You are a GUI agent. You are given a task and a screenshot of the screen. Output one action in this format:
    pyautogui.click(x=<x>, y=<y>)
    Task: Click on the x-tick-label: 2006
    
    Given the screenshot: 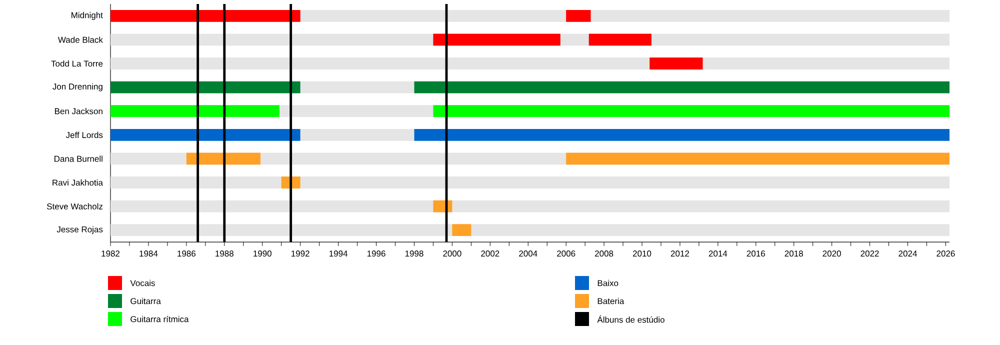 What is the action you would take?
    pyautogui.click(x=566, y=253)
    